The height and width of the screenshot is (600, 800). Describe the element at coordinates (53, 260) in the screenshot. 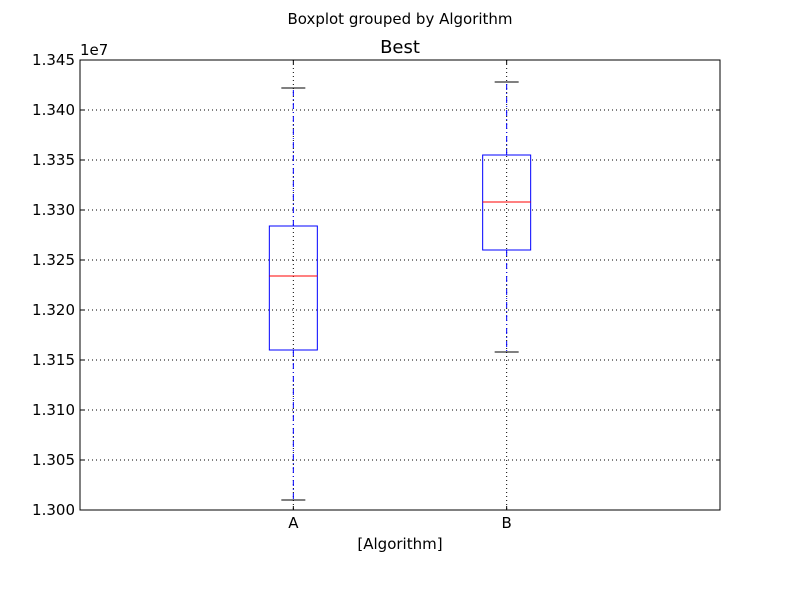

I see `y-tick-label: 1.325` at that location.